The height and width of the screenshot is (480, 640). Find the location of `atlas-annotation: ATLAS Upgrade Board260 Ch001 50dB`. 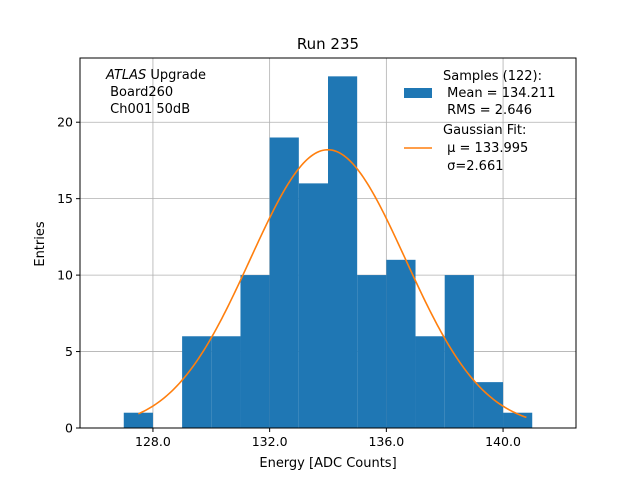

atlas-annotation: ATLAS Upgrade Board260 Ch001 50dB is located at coordinates (155, 92).